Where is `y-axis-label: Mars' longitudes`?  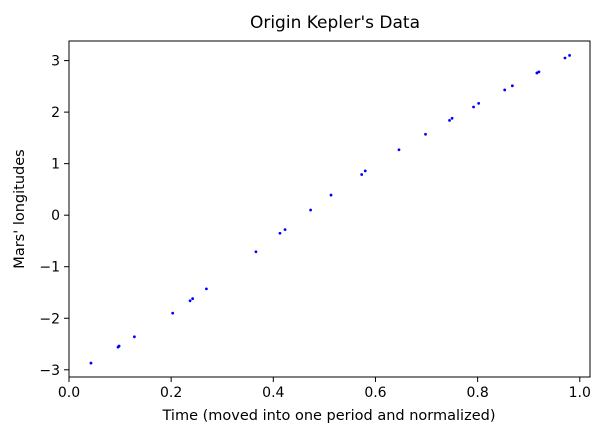 y-axis-label: Mars' longitudes is located at coordinates (20, 208).